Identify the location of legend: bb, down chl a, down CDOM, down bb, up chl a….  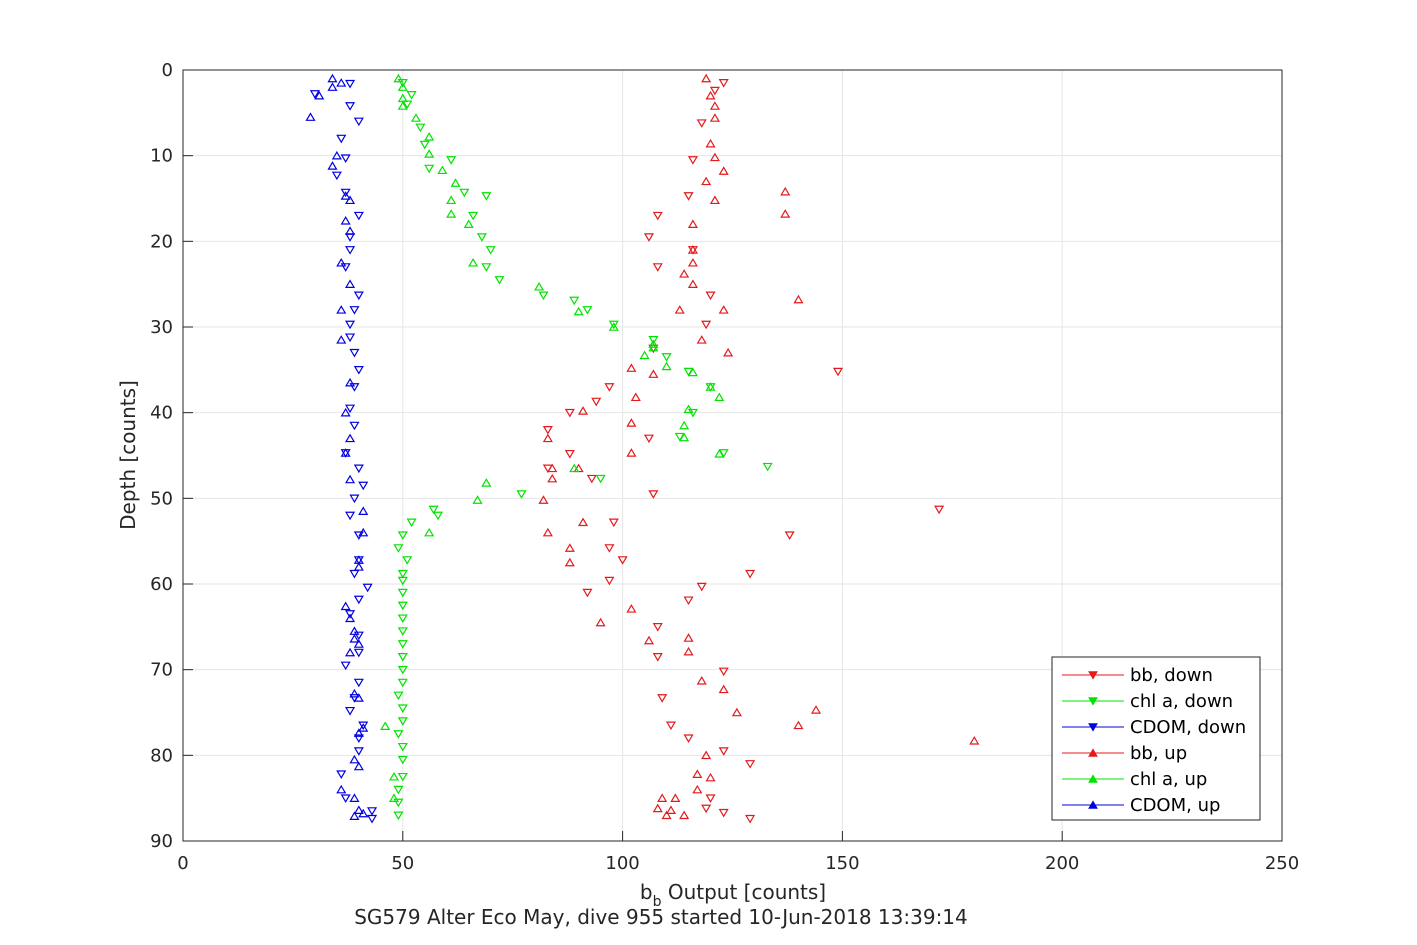
(1156, 738).